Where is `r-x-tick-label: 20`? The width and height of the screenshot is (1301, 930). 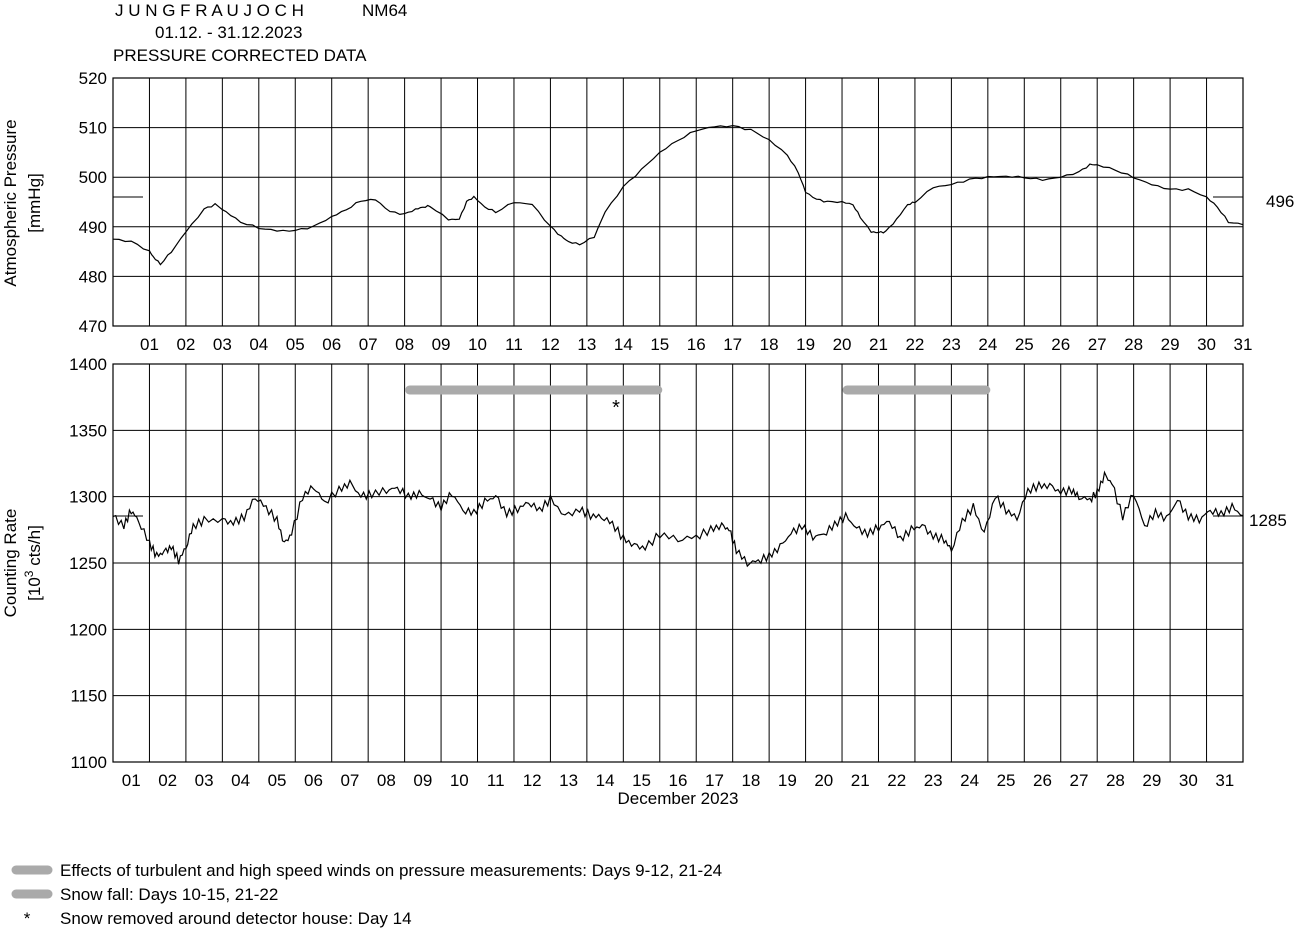 r-x-tick-label: 20 is located at coordinates (823, 780).